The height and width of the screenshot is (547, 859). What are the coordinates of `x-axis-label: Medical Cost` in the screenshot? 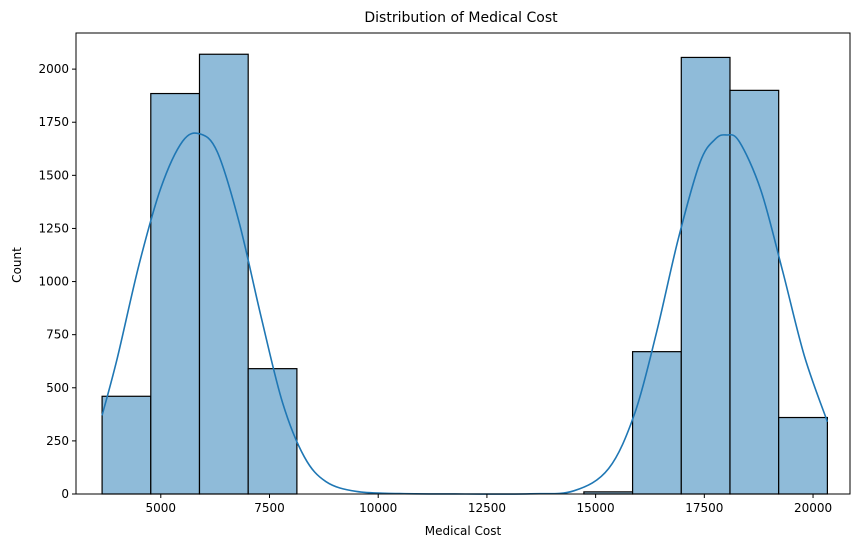 It's located at (463, 531).